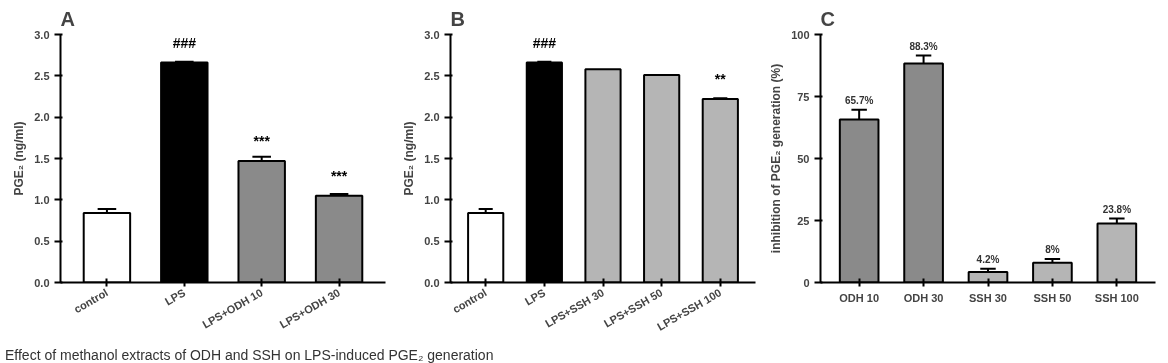 This screenshot has height=363, width=1168. I want to click on data-label: 4.2%, so click(988, 259).